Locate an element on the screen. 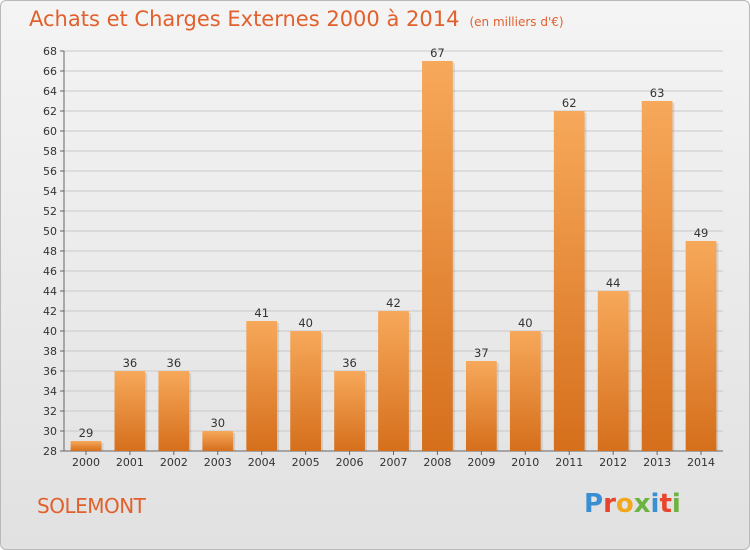 Image resolution: width=750 pixels, height=550 pixels. bar-2012 is located at coordinates (613, 371).